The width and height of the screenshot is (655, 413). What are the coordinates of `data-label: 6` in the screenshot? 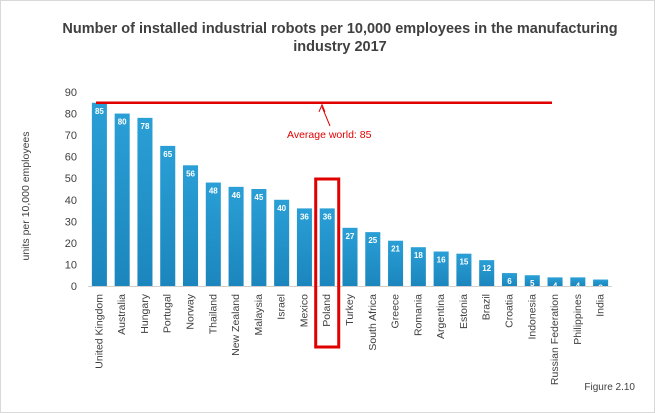 It's located at (509, 281).